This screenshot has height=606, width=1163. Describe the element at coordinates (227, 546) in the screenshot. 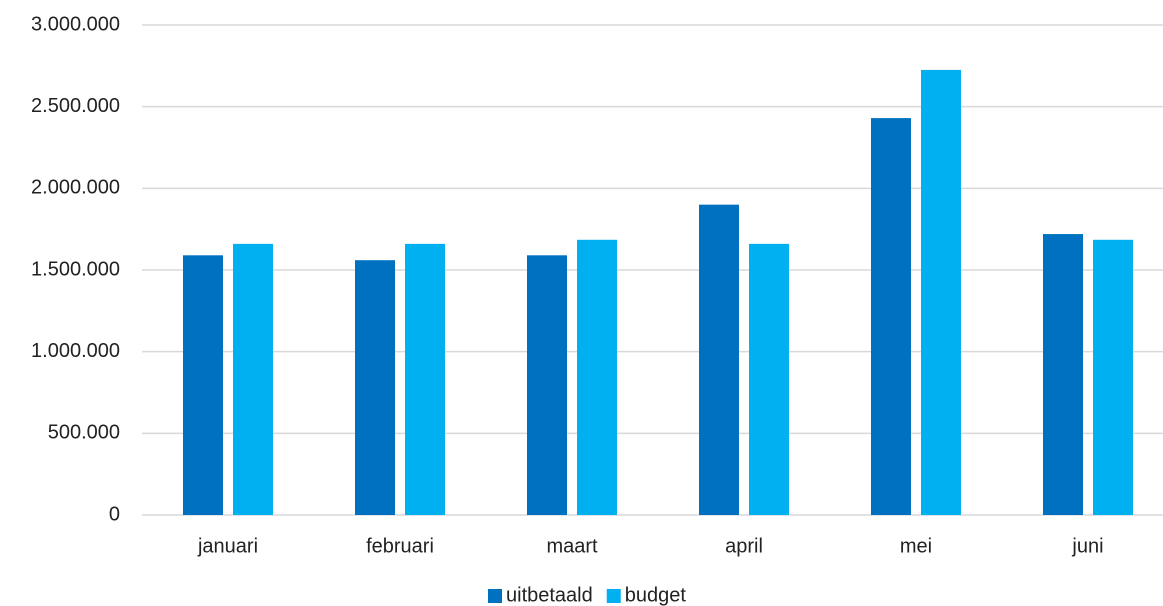

I see `x-tick-label: januari` at that location.